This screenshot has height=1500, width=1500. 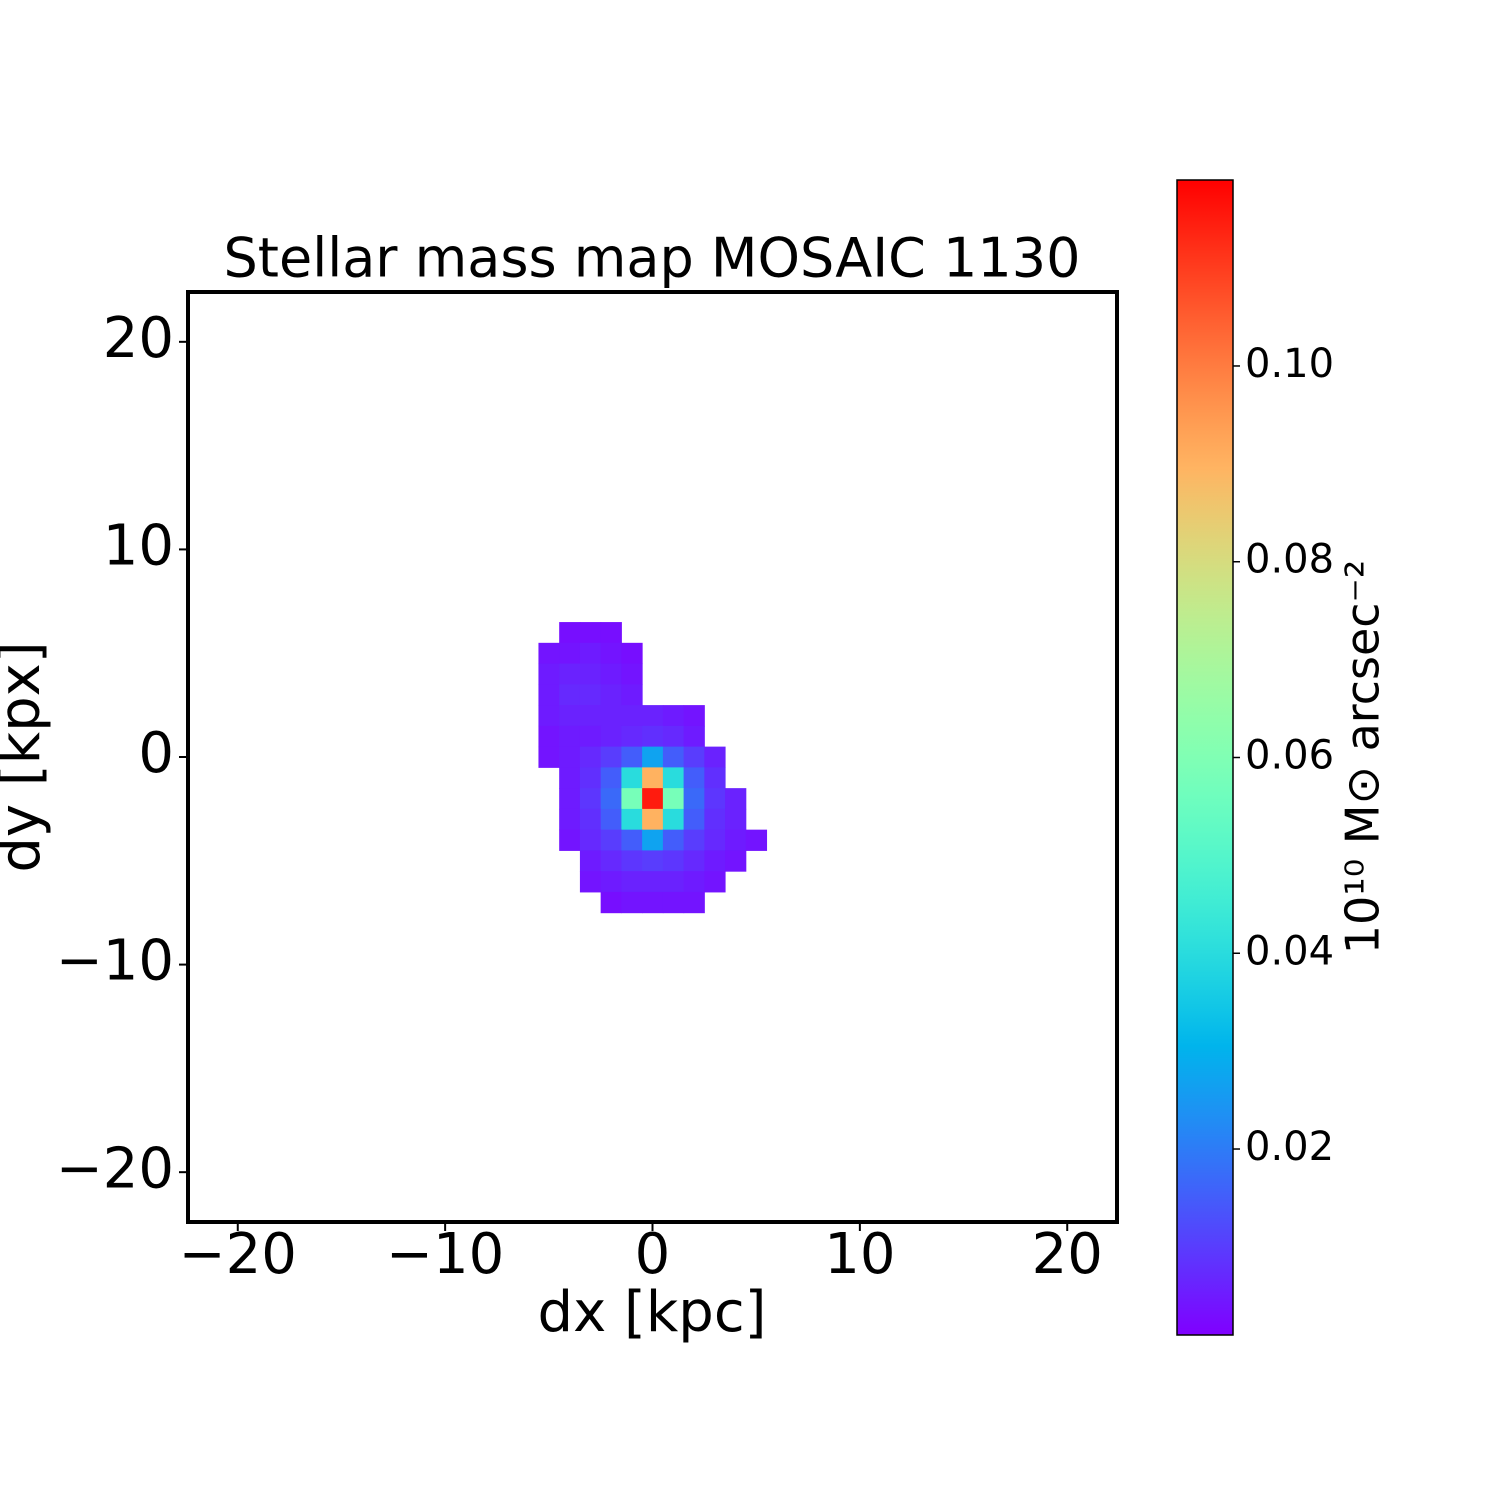 What do you see at coordinates (26, 756) in the screenshot?
I see `y-axis-label: dy [kpx]` at bounding box center [26, 756].